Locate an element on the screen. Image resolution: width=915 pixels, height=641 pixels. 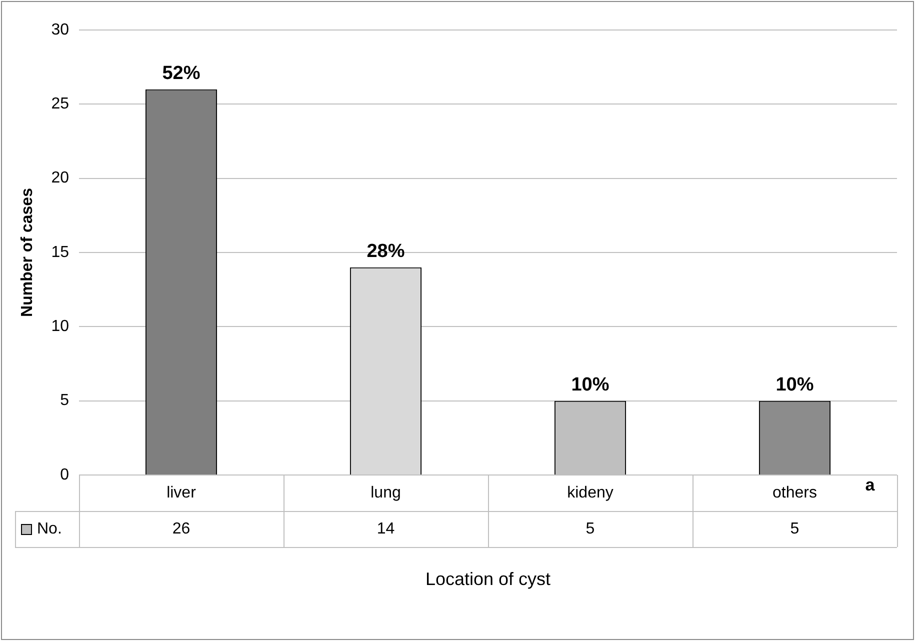
x-axis-title: Location of cyst is located at coordinates (488, 578).